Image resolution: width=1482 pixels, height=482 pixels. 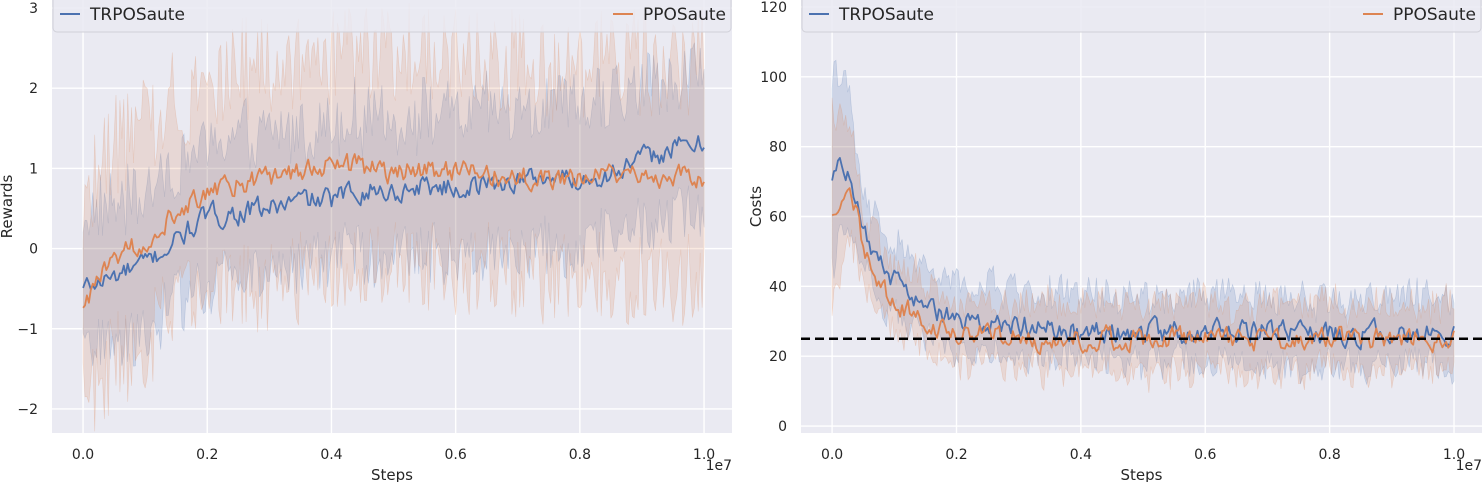 What do you see at coordinates (778, 148) in the screenshot?
I see `y-tick-label: 80` at bounding box center [778, 148].